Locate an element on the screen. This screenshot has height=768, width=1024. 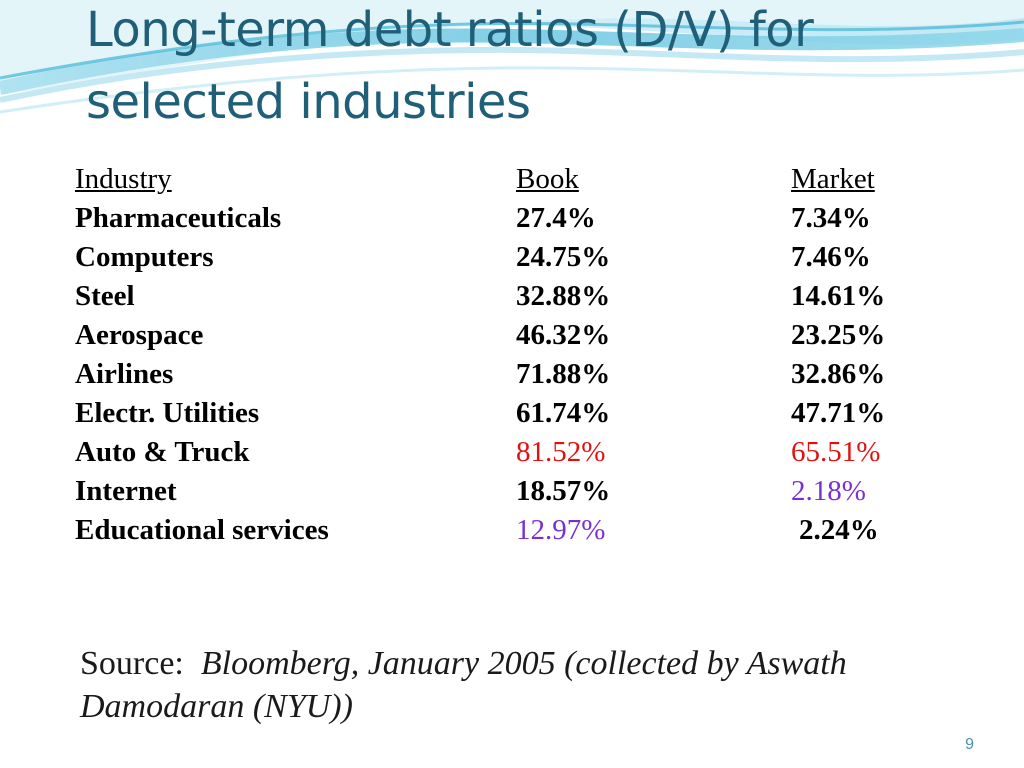
market-cell: 7.34% is located at coordinates (831, 218).